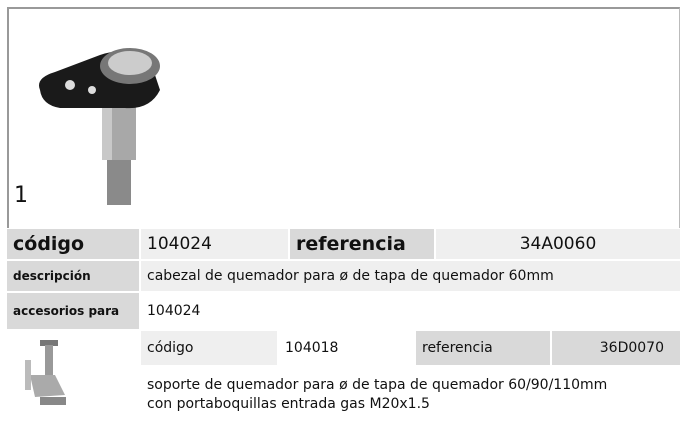 The height and width of the screenshot is (423, 681). Describe the element at coordinates (312, 348) in the screenshot. I see `accessory-code-value: 104018` at that location.